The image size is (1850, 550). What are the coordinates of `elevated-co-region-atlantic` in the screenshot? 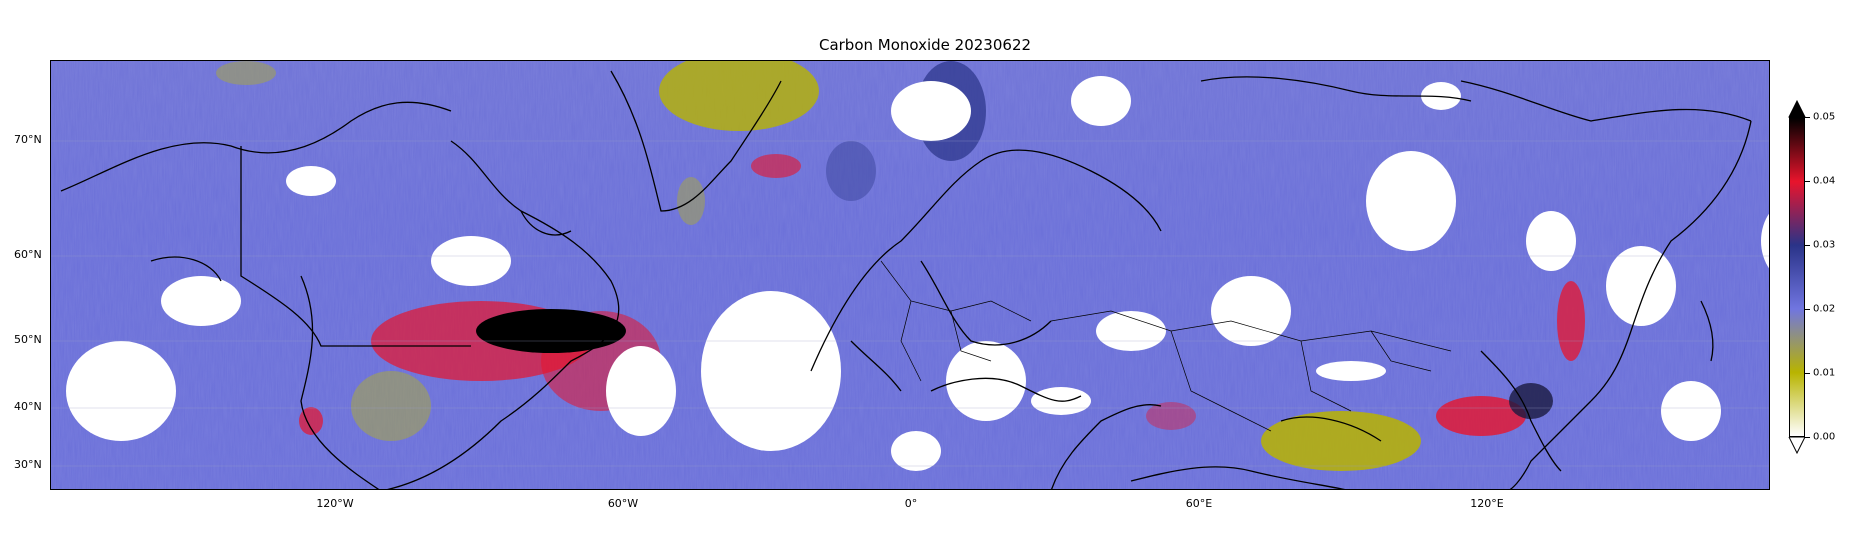 It's located at (851, 171).